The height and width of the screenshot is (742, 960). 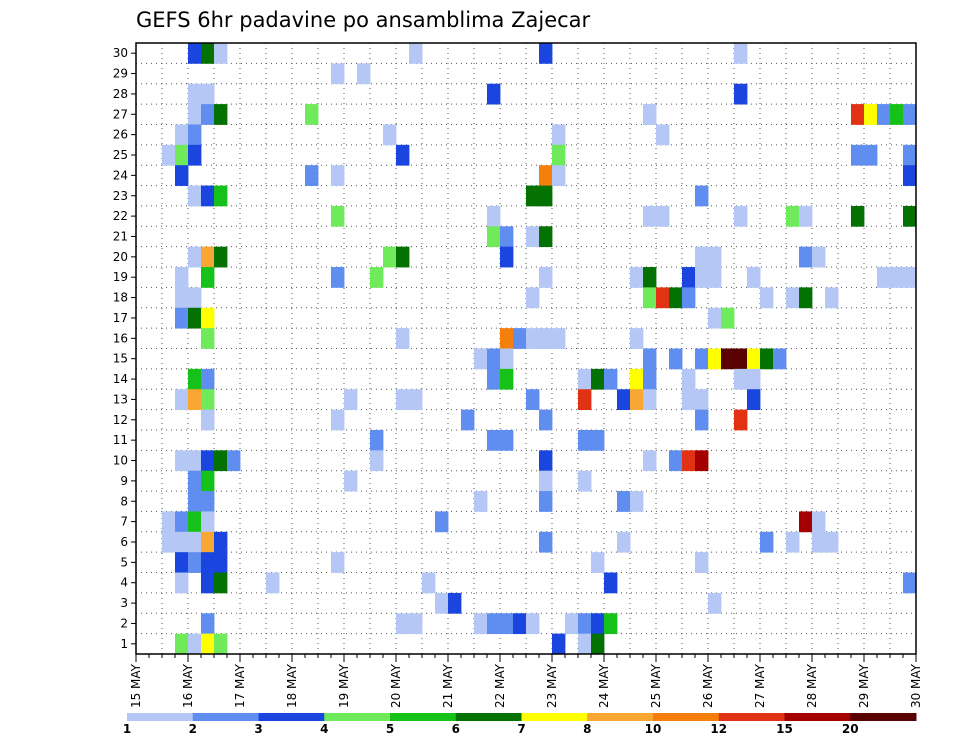 I want to click on y-tick-label: 1, so click(x=124, y=644).